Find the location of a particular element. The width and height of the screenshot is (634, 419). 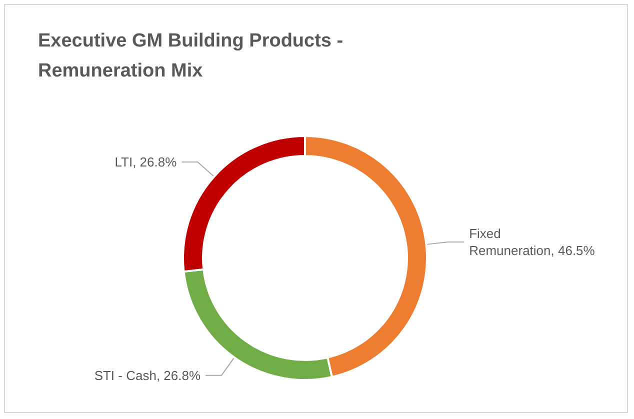

chart-title: Executive GM Building Products - Remuneration Mix is located at coordinates (193, 56).